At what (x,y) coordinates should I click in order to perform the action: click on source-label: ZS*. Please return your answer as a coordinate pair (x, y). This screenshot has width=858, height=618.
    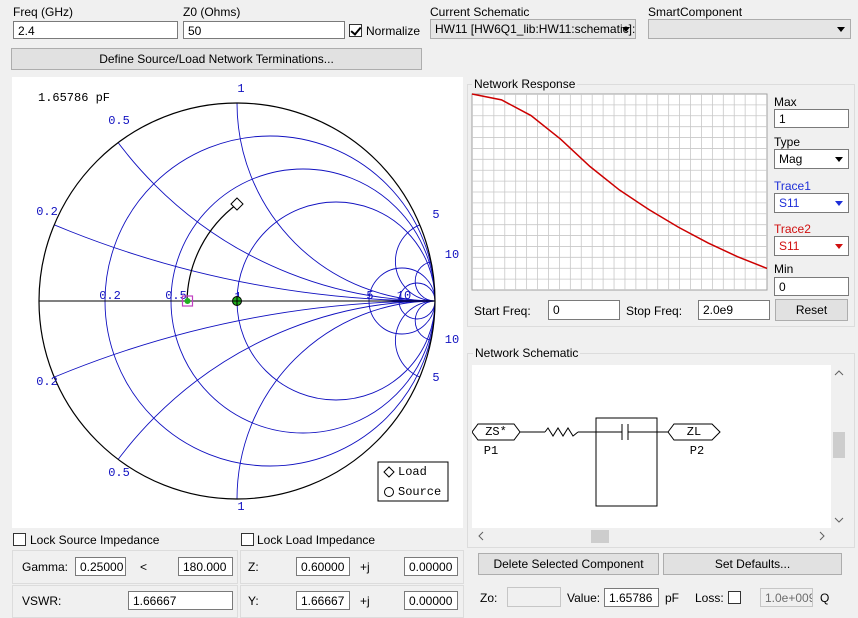
    Looking at the image, I should click on (496, 432).